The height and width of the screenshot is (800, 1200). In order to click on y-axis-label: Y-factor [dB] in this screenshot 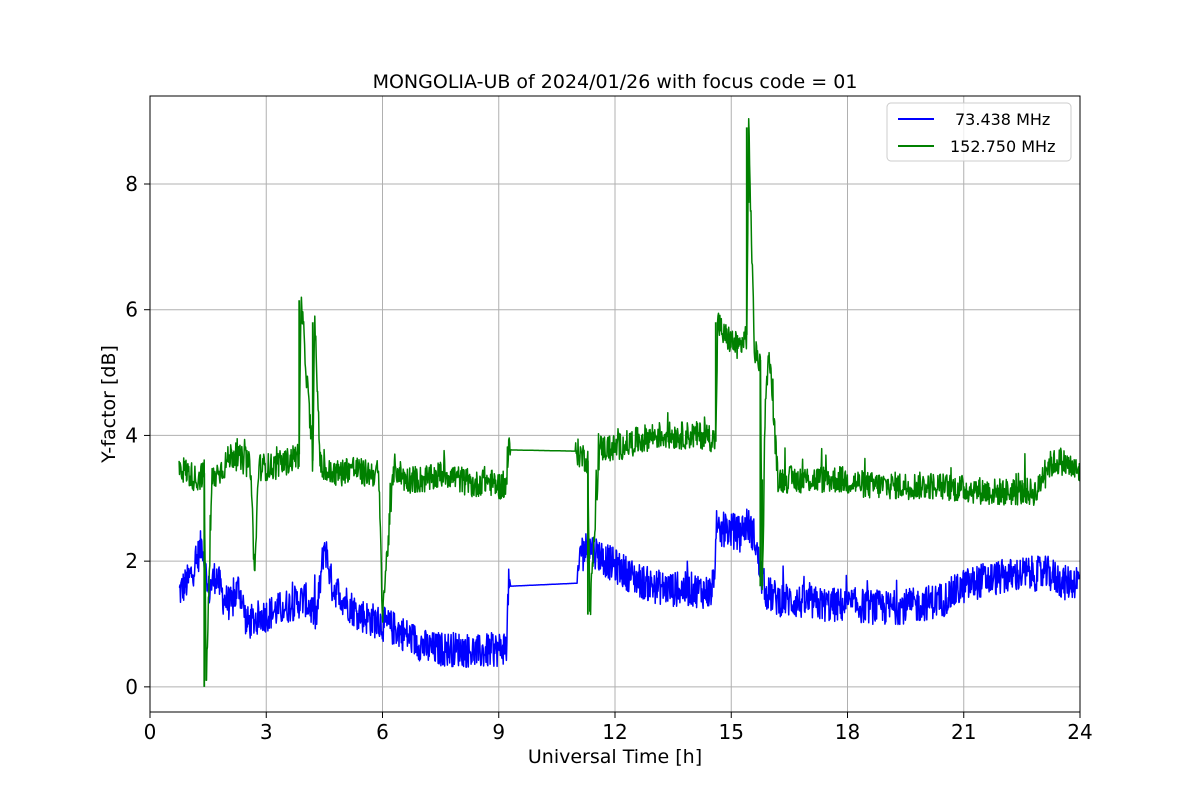, I will do `click(109, 404)`.